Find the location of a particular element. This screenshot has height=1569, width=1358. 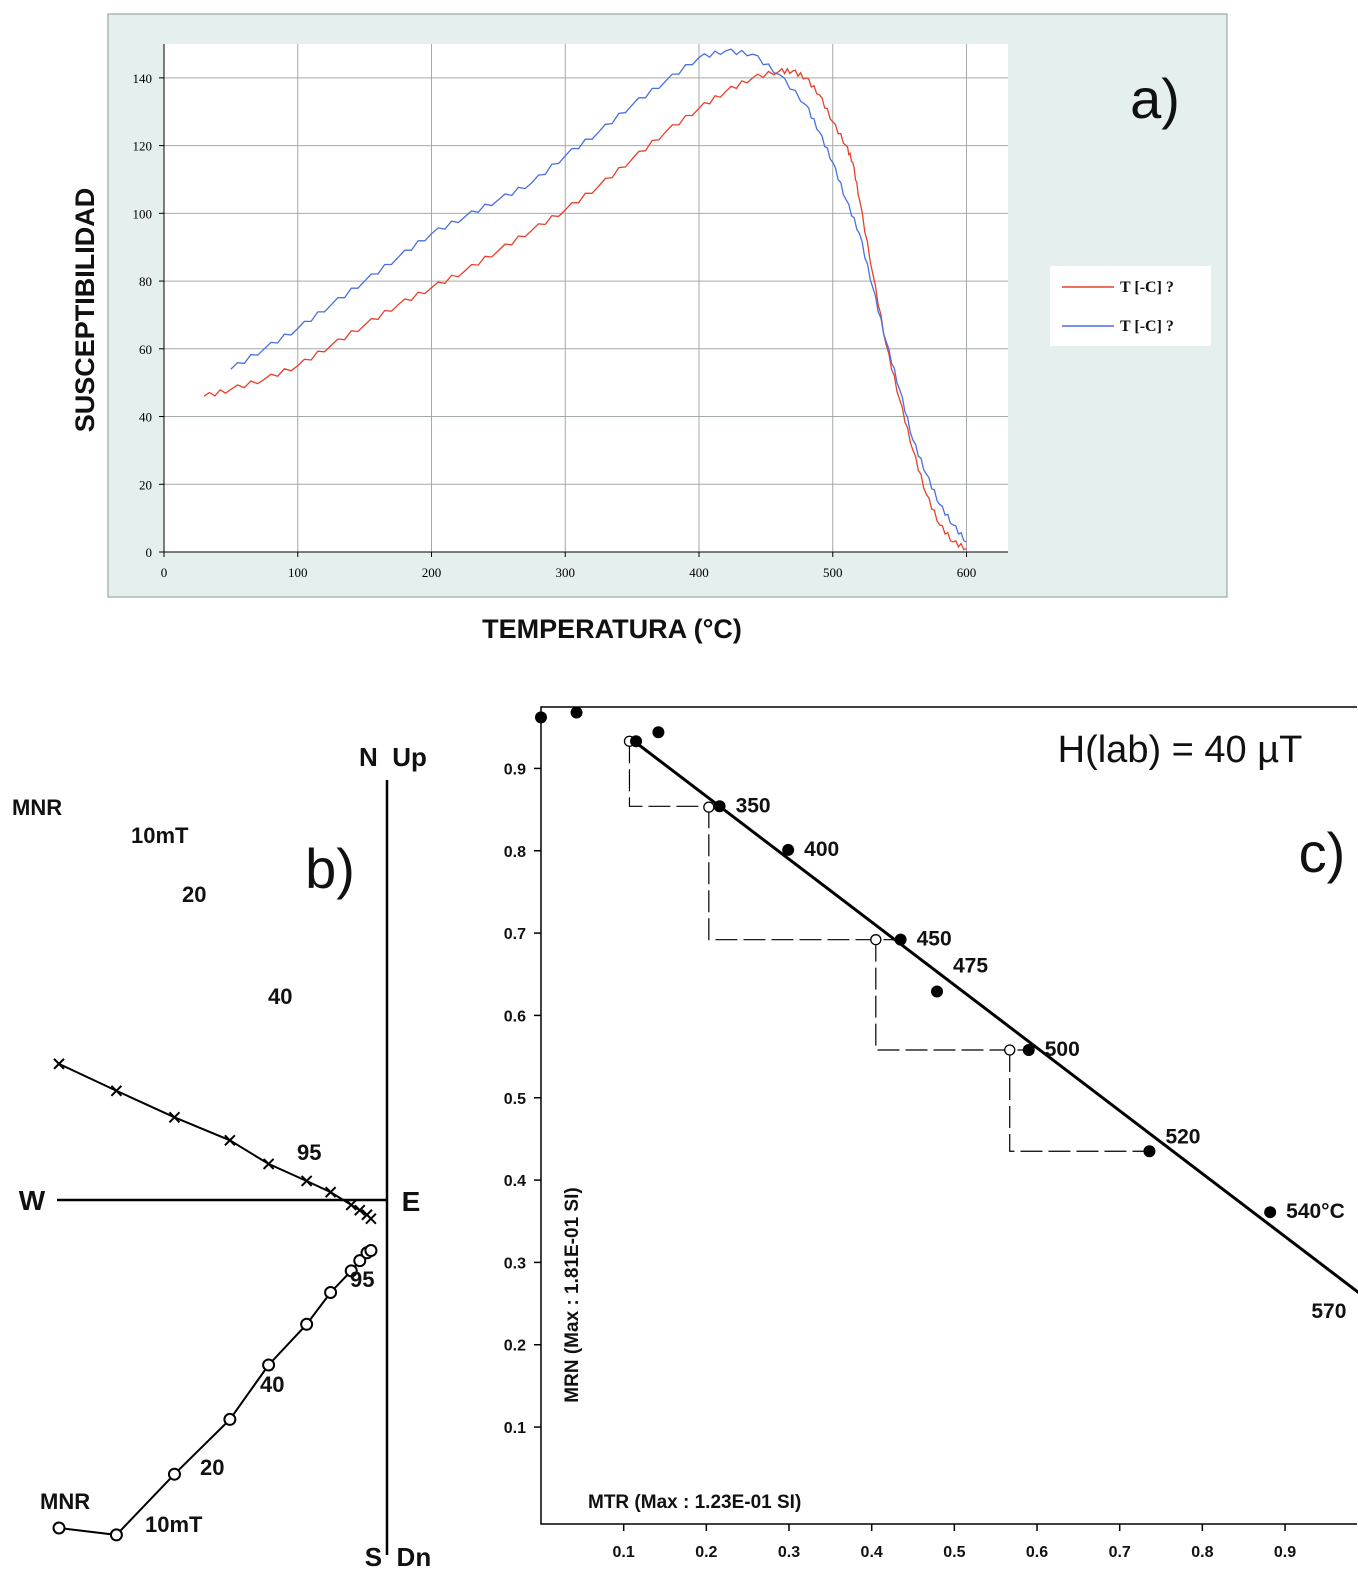

x-tick-label: 0.1 is located at coordinates (624, 1552).